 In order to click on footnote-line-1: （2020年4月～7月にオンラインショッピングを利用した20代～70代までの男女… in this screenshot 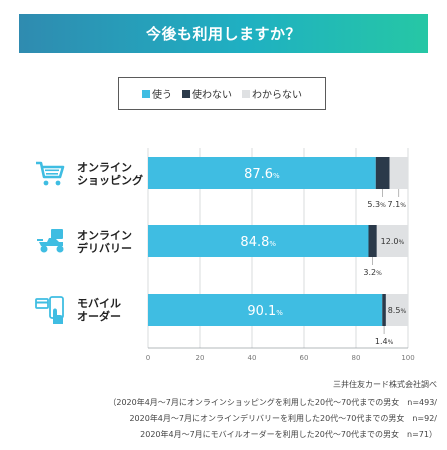, I will do `click(272, 402)`.